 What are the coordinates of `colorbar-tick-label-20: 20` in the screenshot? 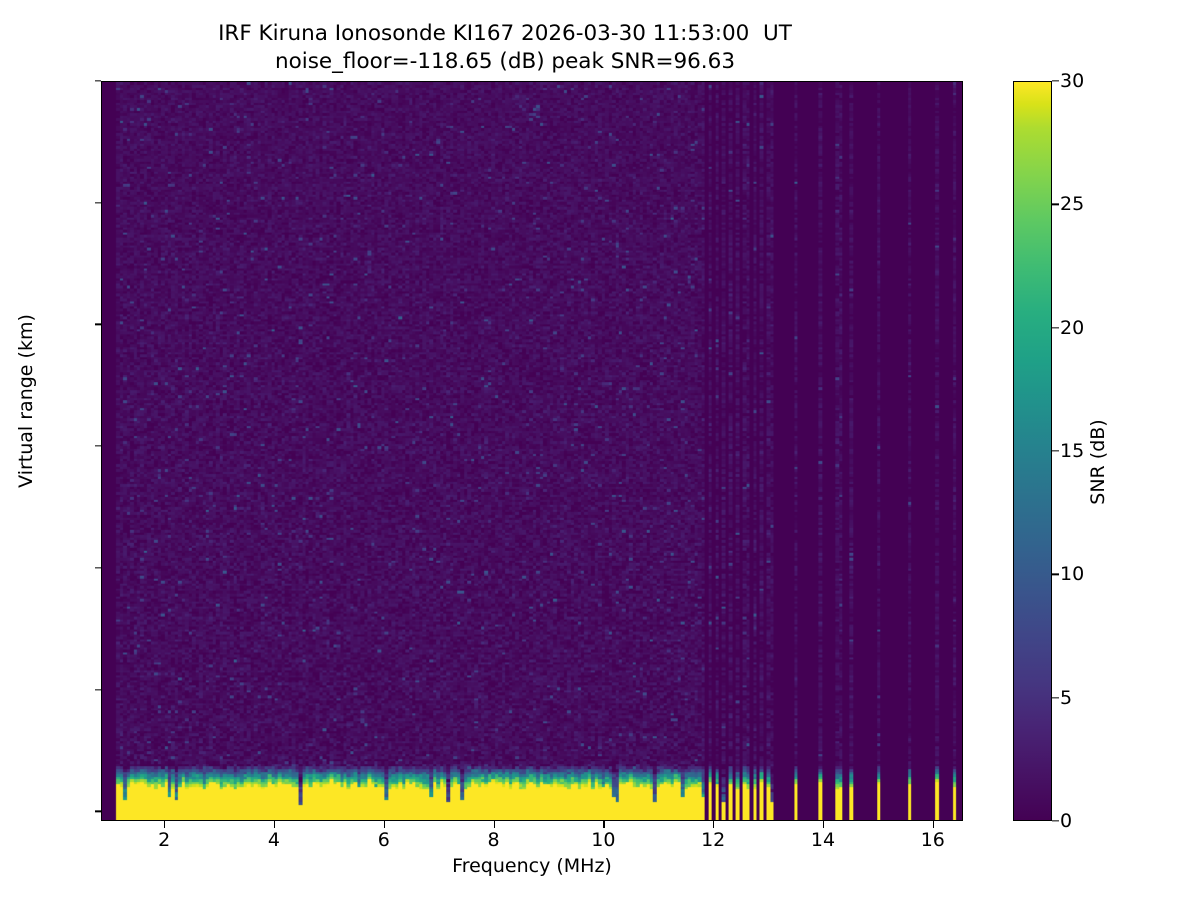 It's located at (1072, 327).